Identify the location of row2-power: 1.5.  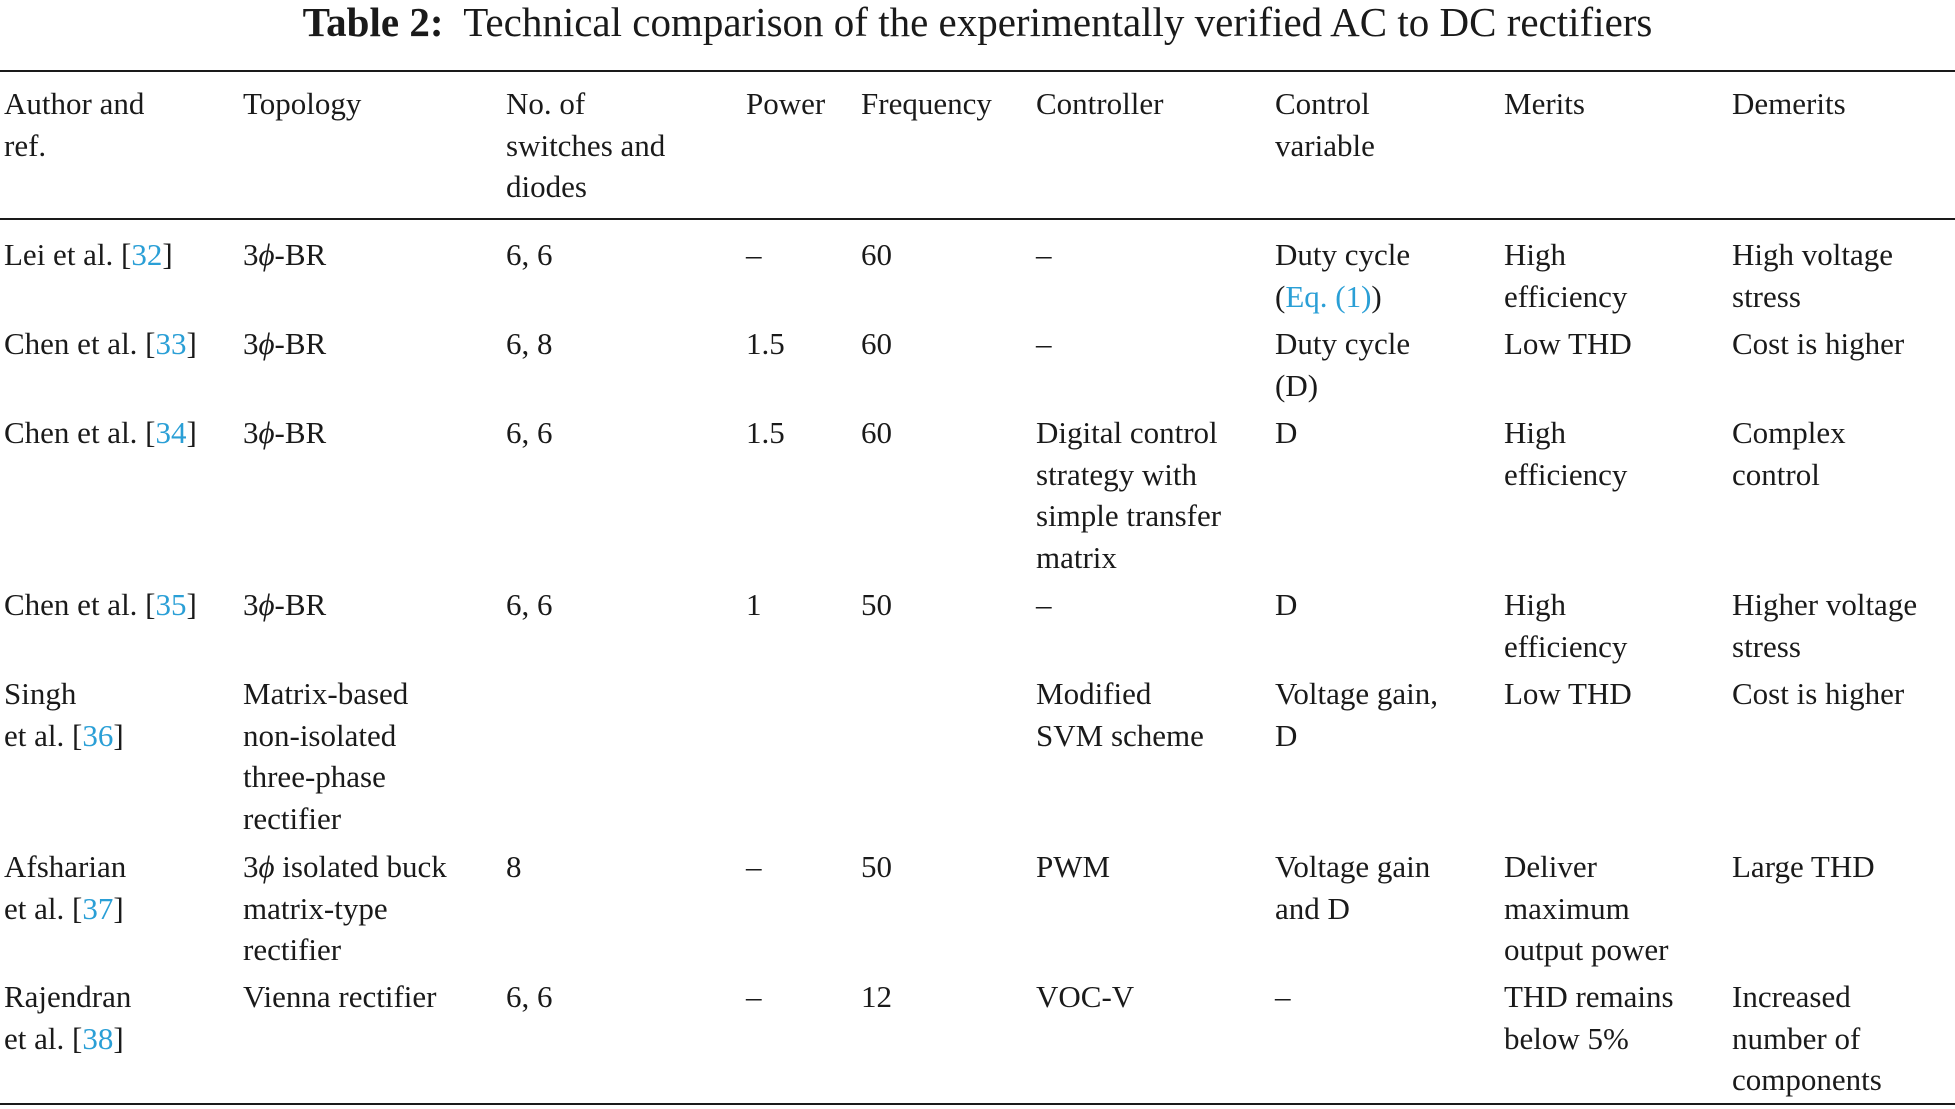
(765, 343).